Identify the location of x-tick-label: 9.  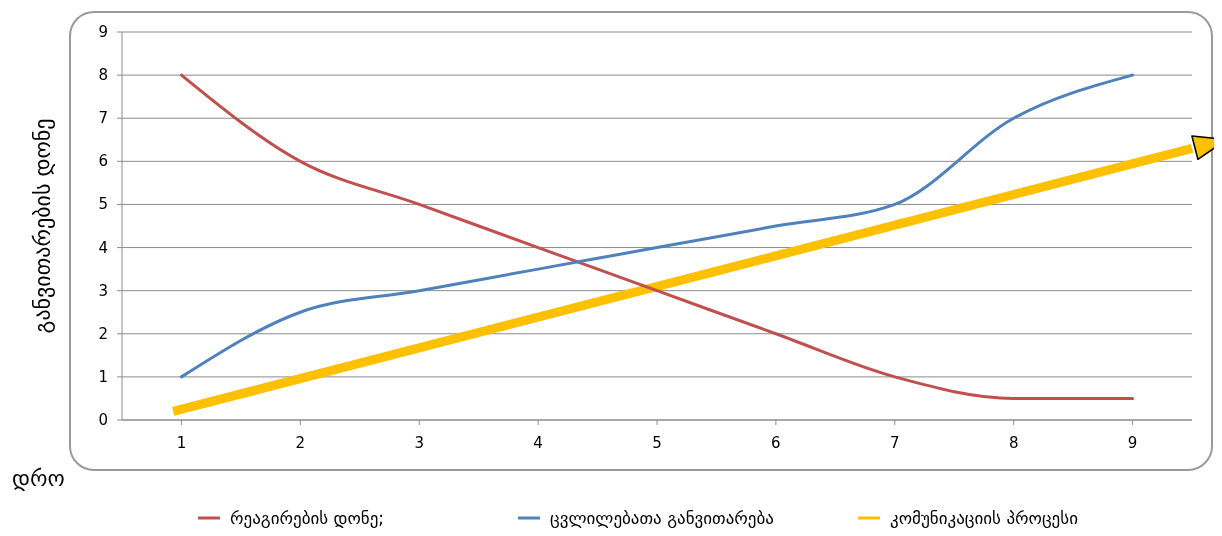
(1132, 443).